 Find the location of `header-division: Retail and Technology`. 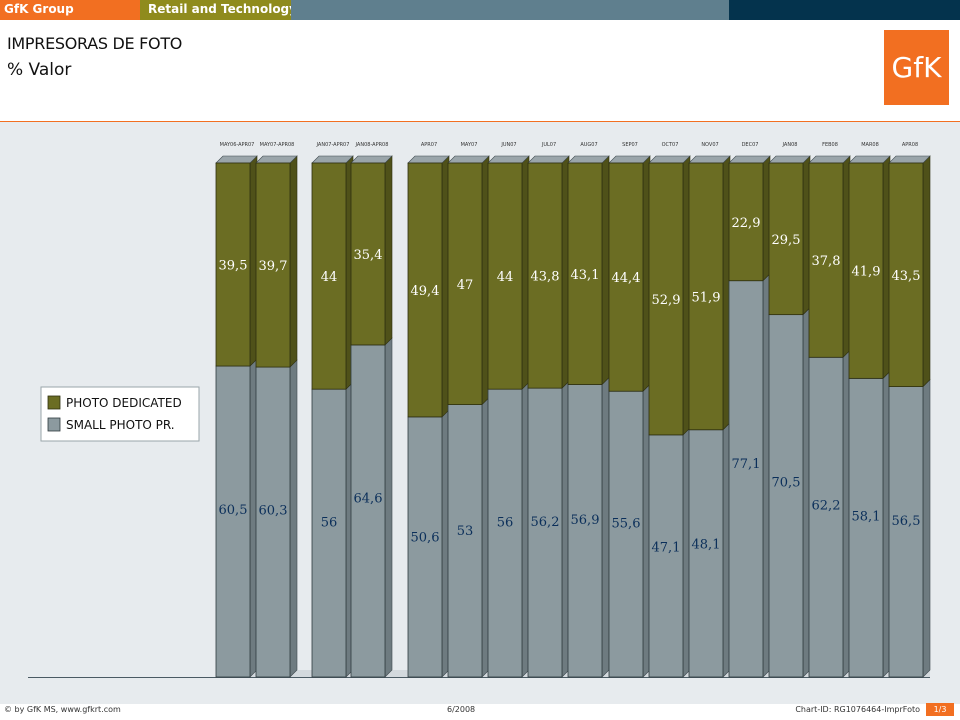

header-division: Retail and Technology is located at coordinates (222, 9).